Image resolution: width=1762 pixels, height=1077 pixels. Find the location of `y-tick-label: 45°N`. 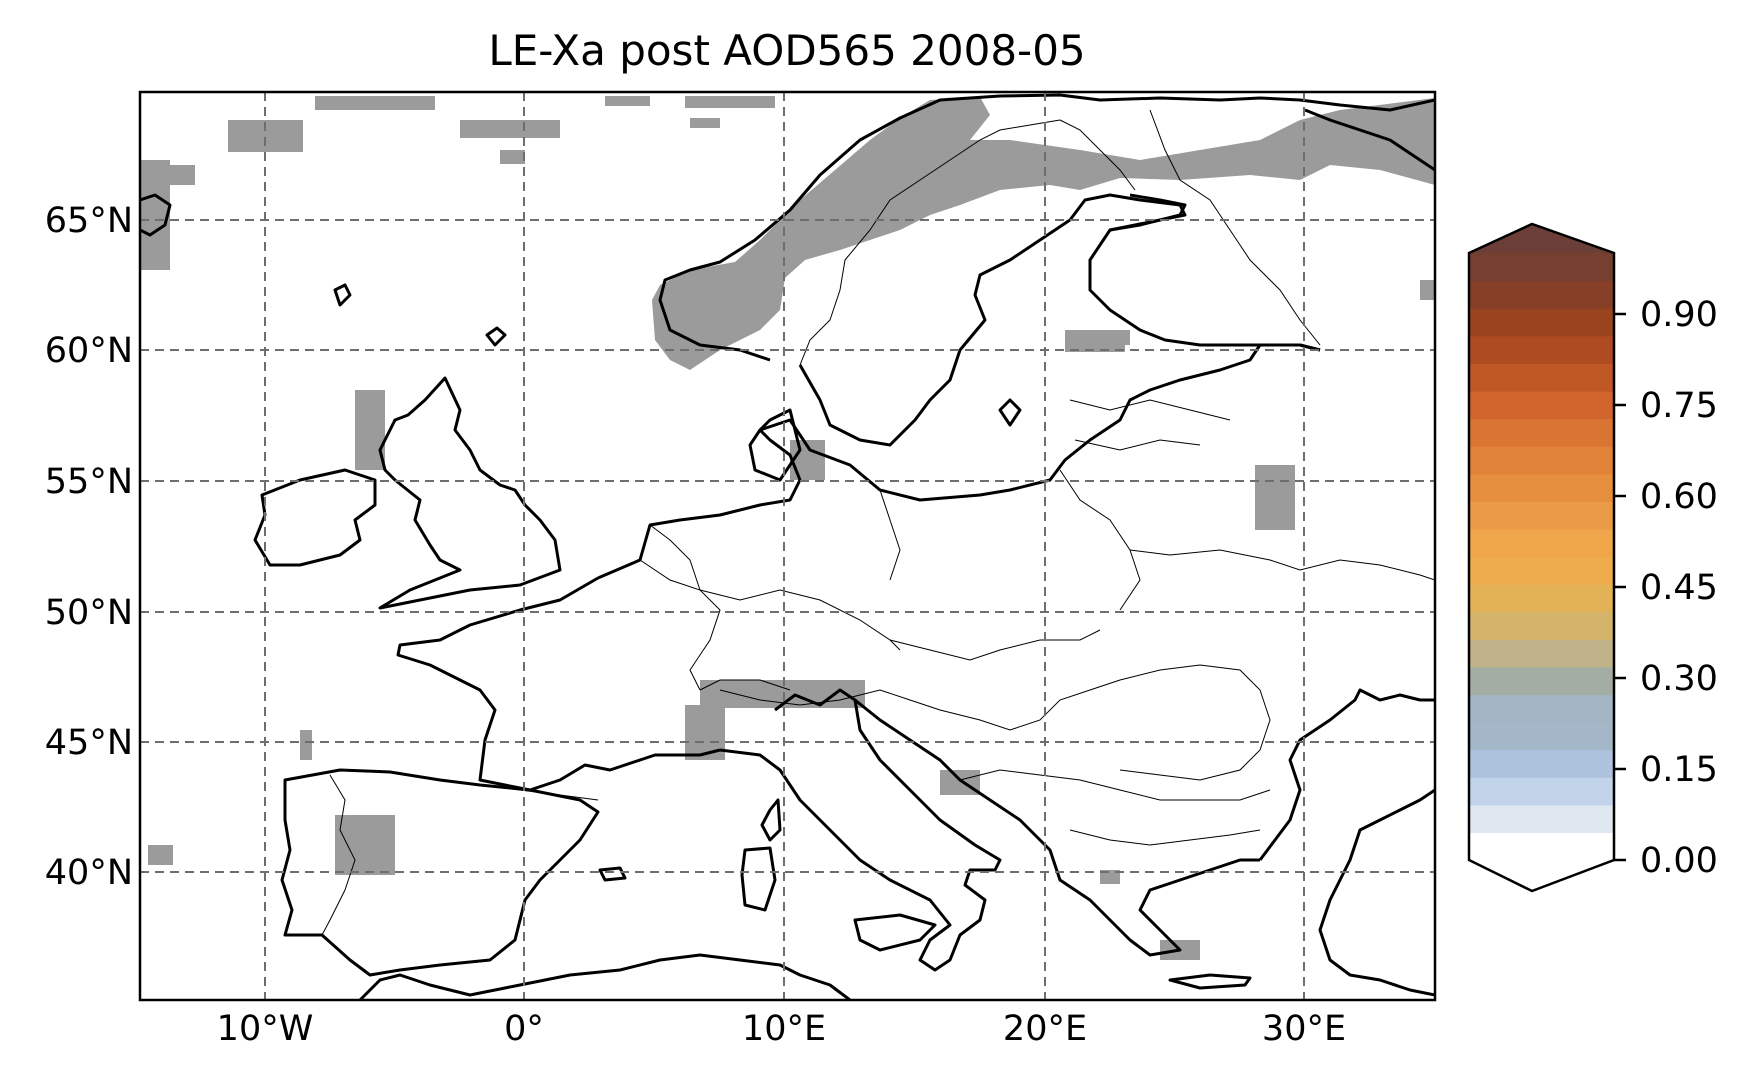

y-tick-label: 45°N is located at coordinates (89, 743).